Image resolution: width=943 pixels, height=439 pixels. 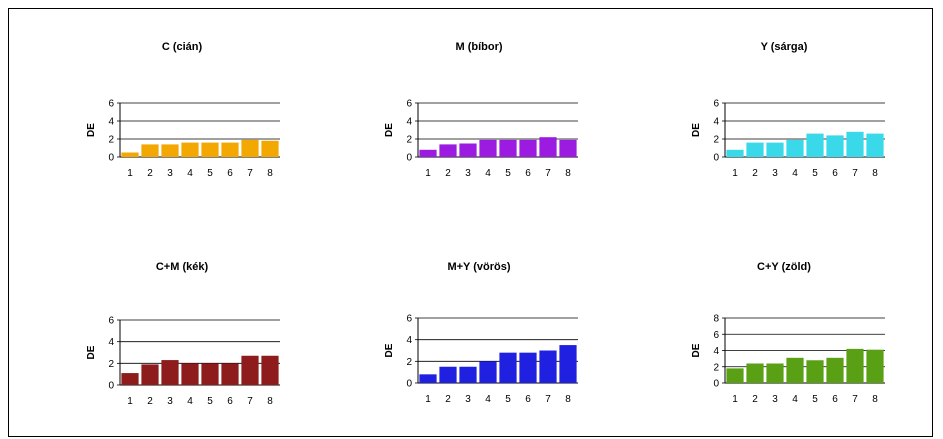 I want to click on chart-title: Y (sárga), so click(x=784, y=47).